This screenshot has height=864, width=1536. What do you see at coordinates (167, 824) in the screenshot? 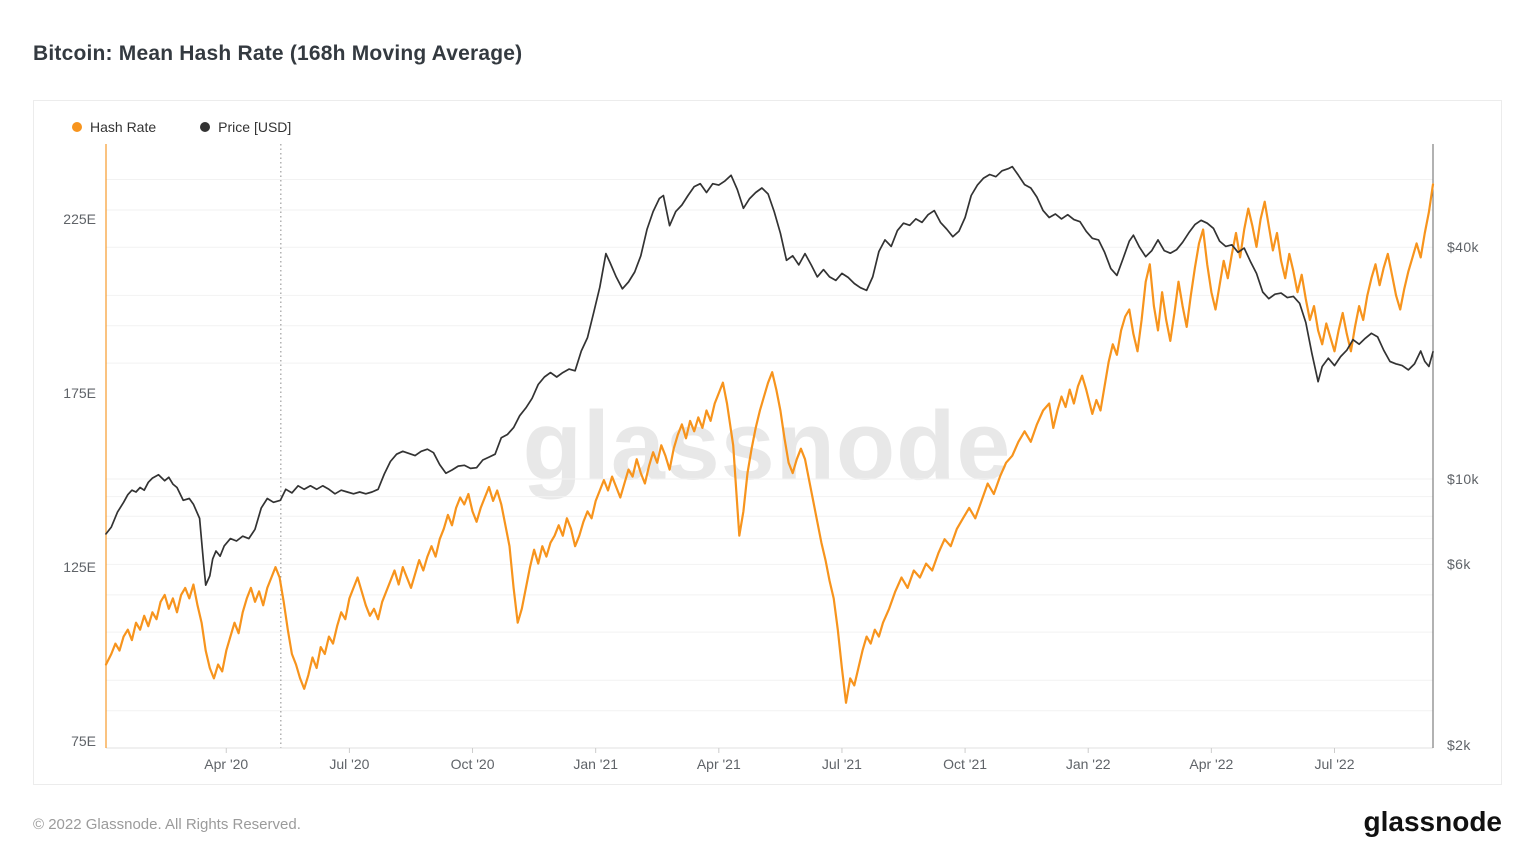
I see `copyright-text: © 2022 Glassnode. All Rights Reserved.` at bounding box center [167, 824].